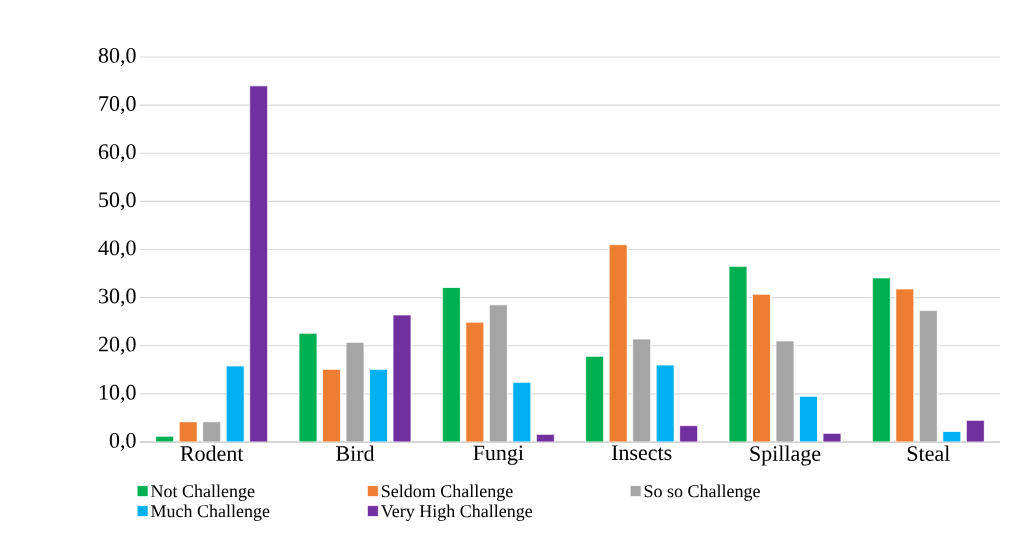  Describe the element at coordinates (210, 512) in the screenshot. I see `legend-label: Much Challenge` at that location.